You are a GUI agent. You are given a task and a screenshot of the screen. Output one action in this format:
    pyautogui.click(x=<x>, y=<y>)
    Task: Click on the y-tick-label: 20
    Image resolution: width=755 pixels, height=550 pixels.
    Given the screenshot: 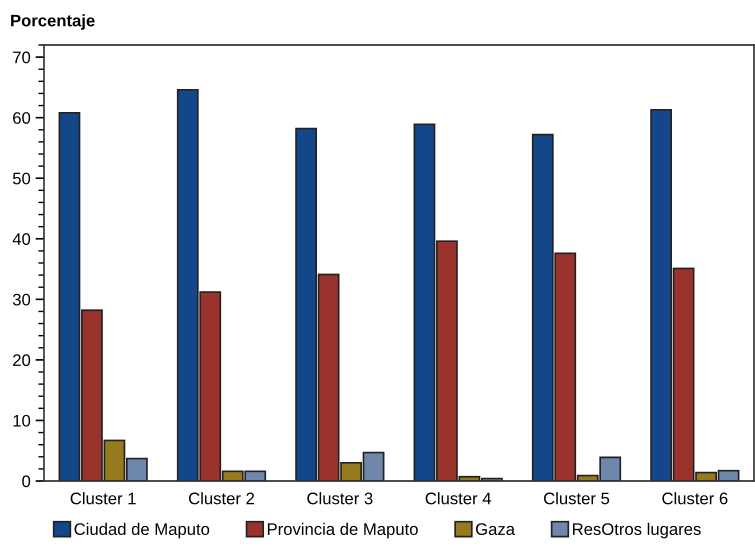 What is the action you would take?
    pyautogui.click(x=21, y=360)
    